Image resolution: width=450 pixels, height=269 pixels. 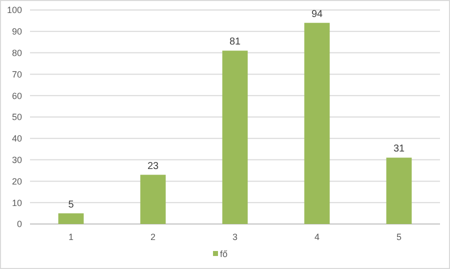 I want to click on y-tick-label: 0, so click(x=19, y=224).